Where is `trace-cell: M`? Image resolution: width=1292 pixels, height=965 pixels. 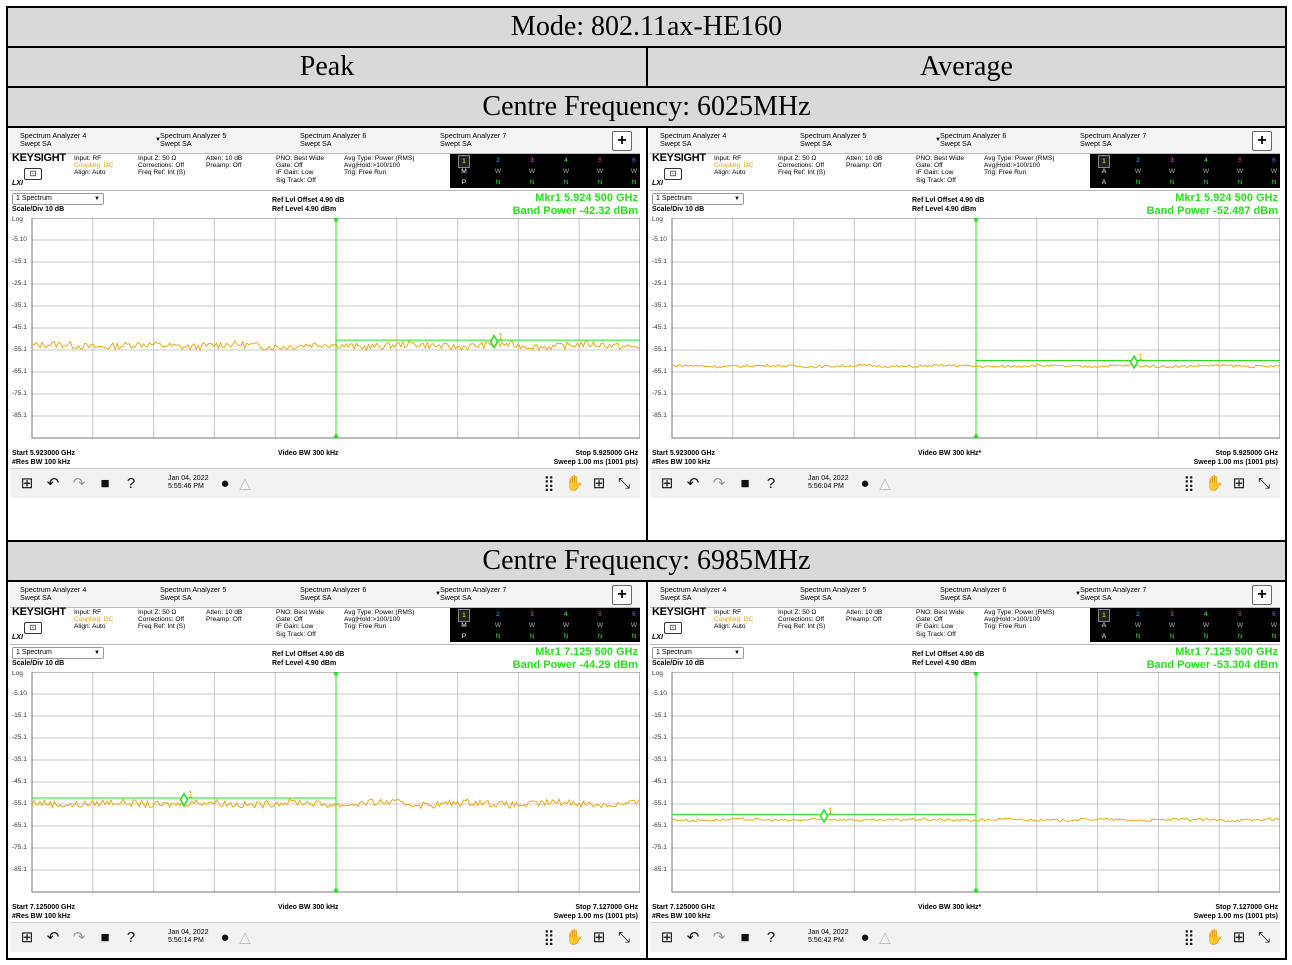 trace-cell: M is located at coordinates (464, 625).